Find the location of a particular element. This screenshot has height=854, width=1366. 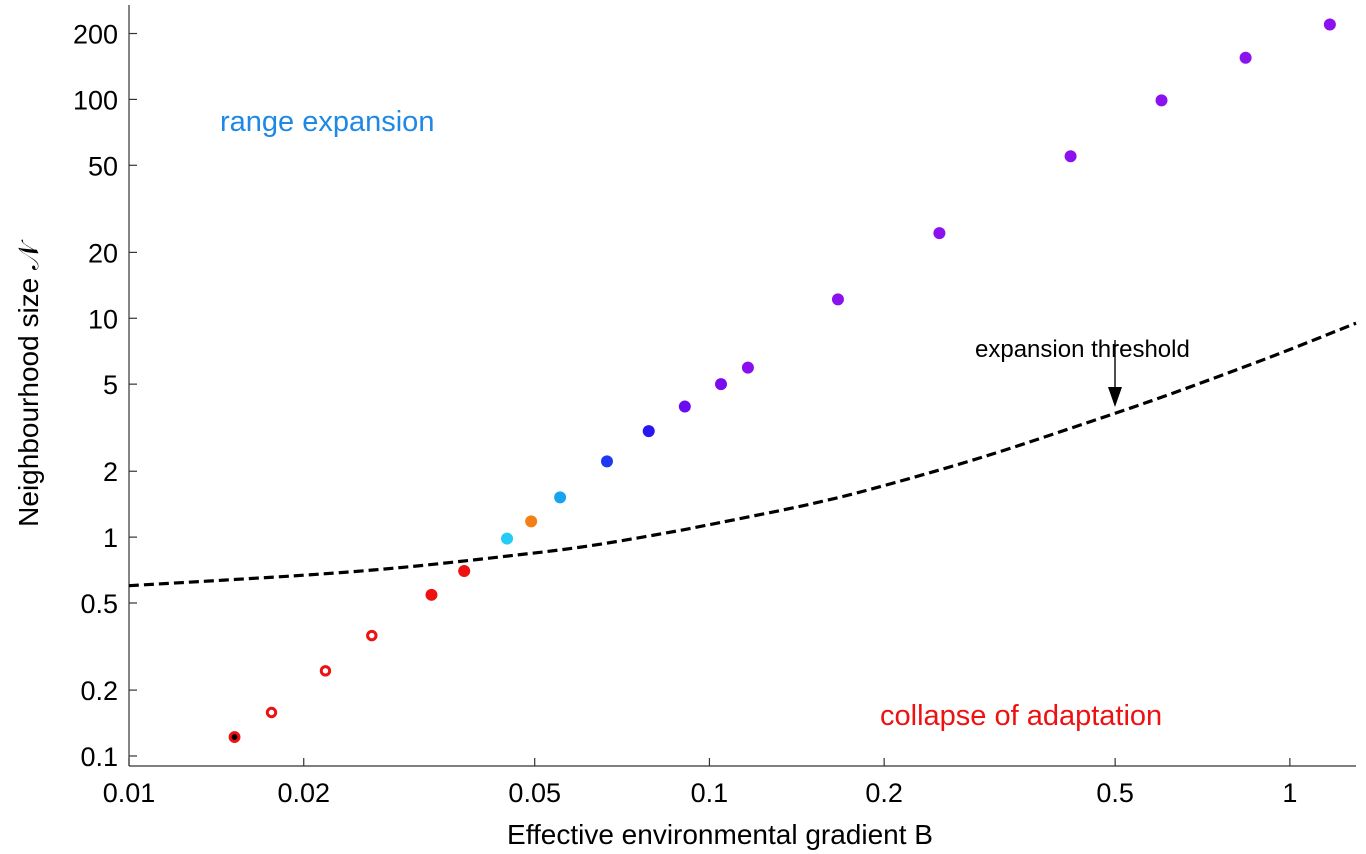

annotation-range-expansion: range expansion is located at coordinates (327, 122).